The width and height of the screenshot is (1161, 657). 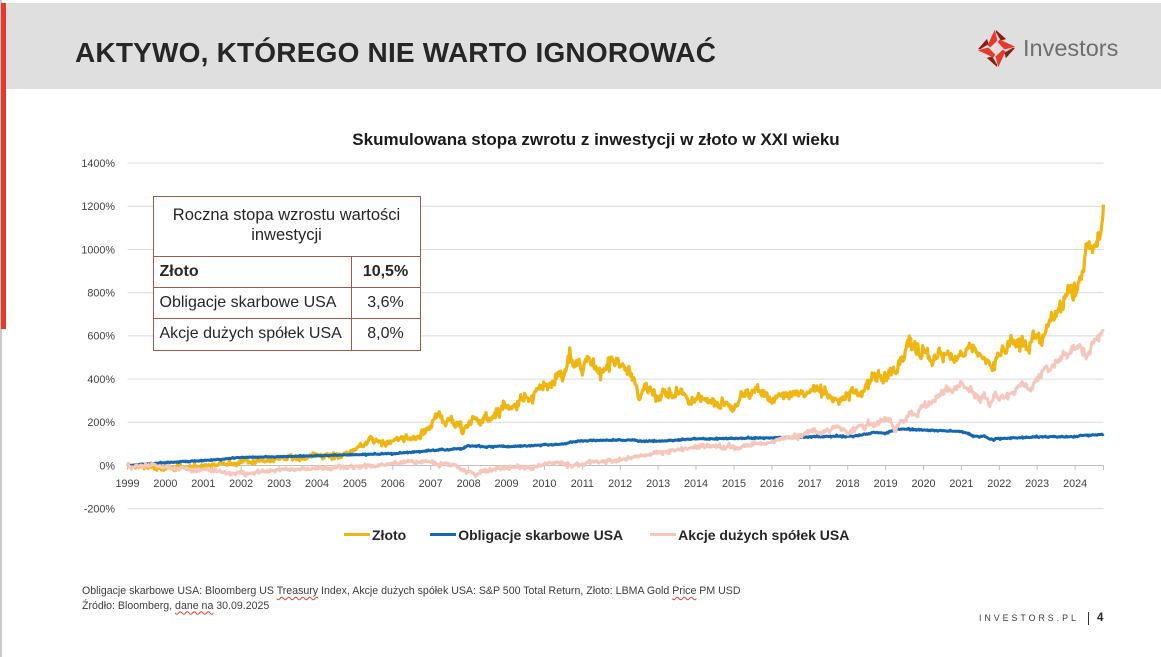 I want to click on svg-text: 0%, so click(x=107, y=466).